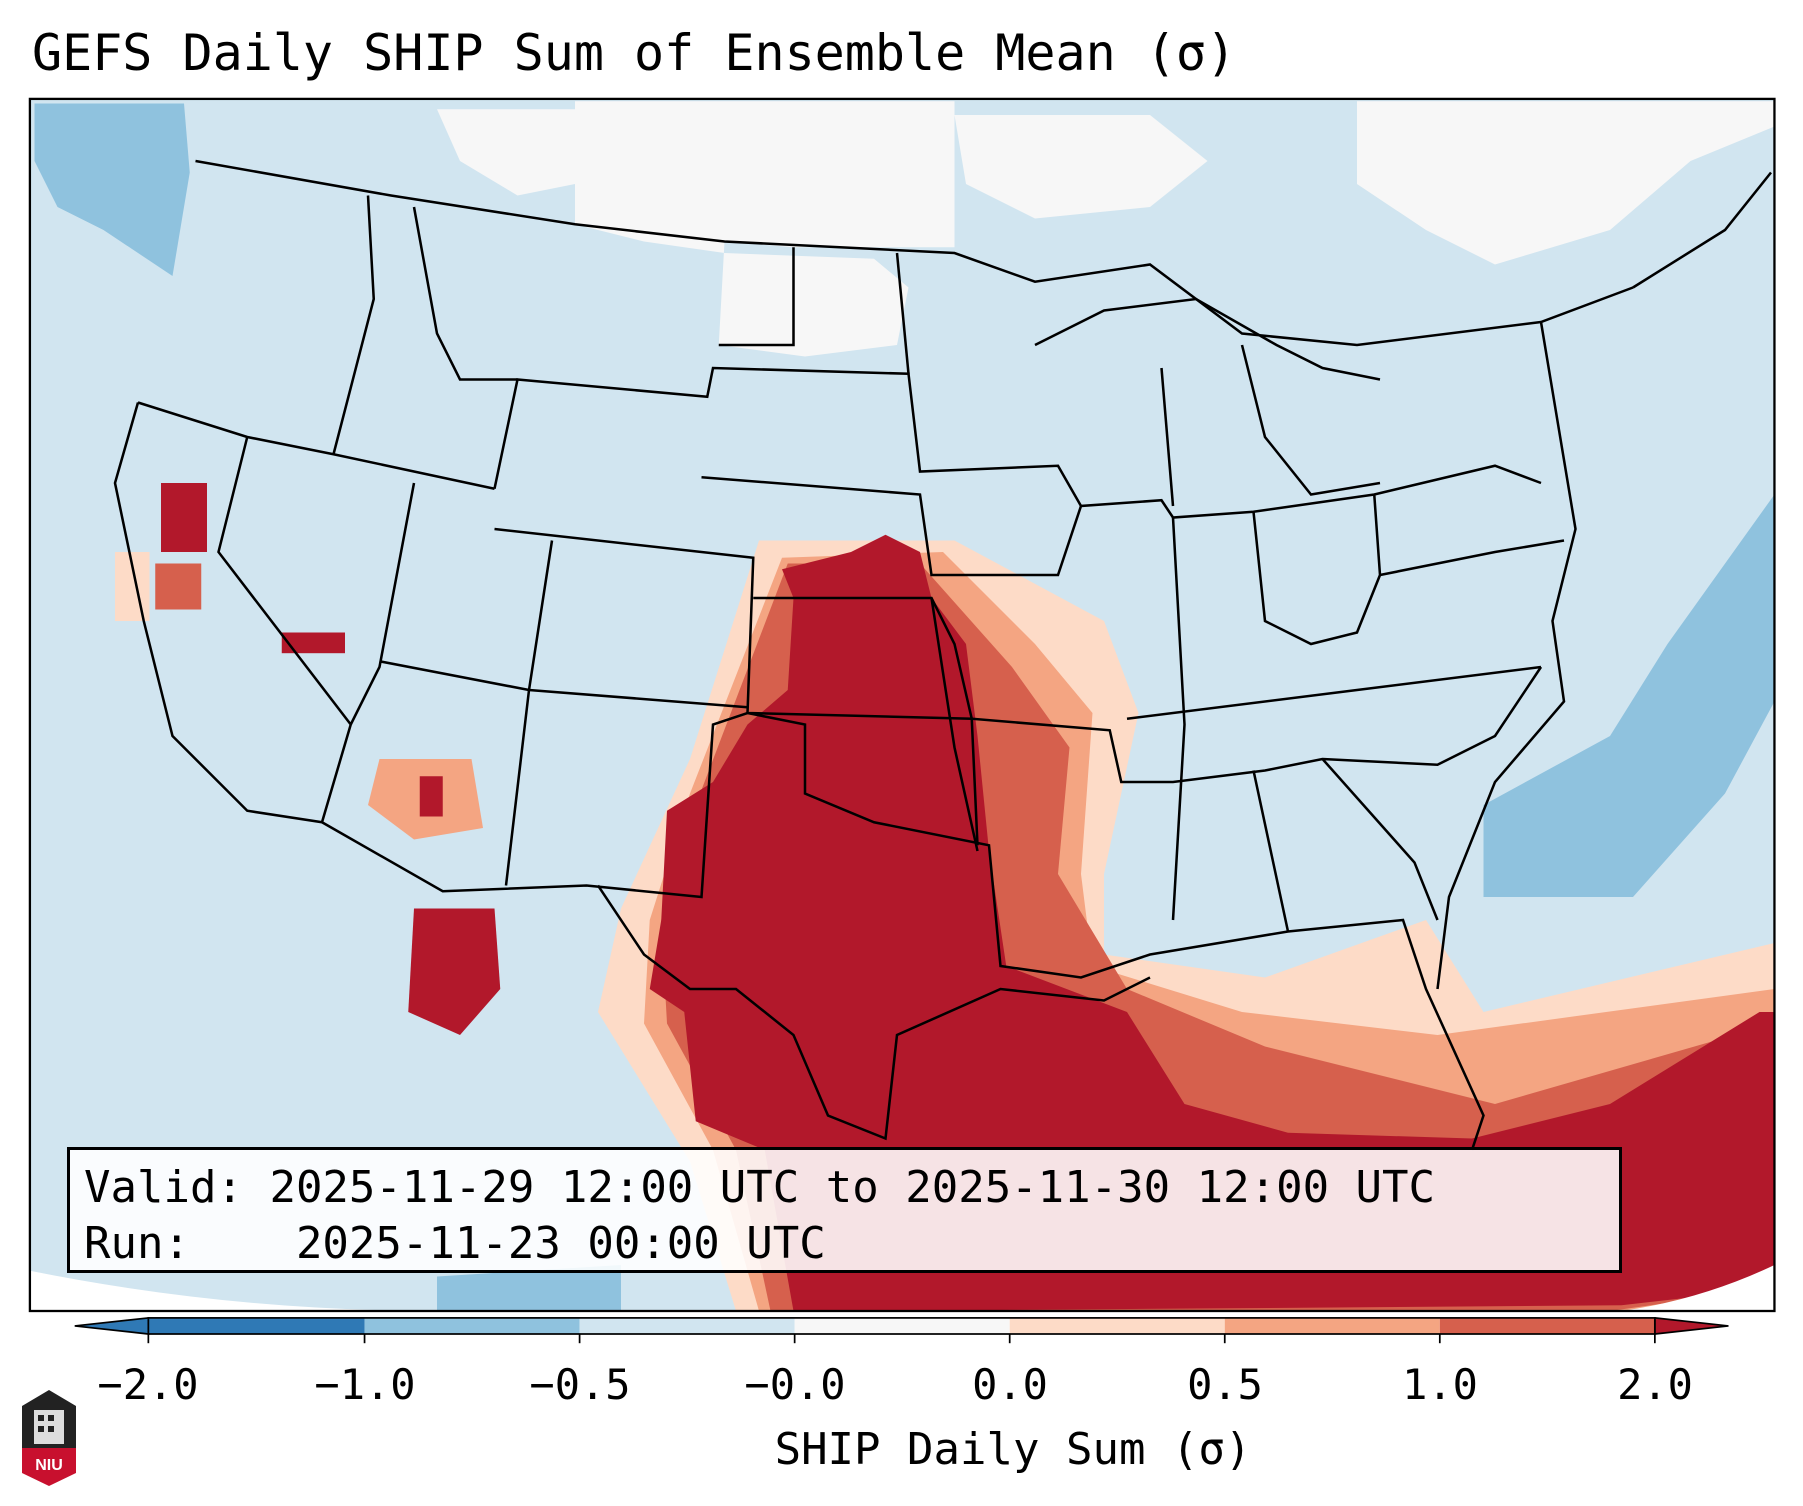 The image size is (1803, 1506). Describe the element at coordinates (1010, 1384) in the screenshot. I see `colorbar-tick-label: 0.0` at that location.